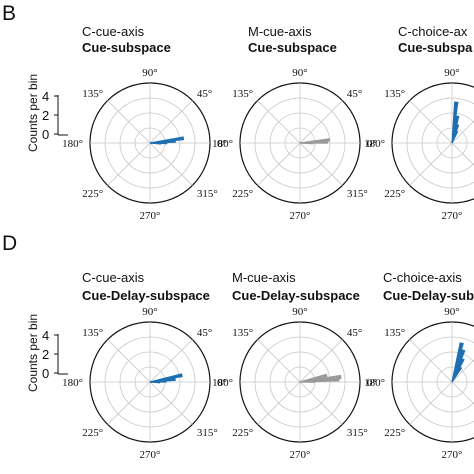  What do you see at coordinates (45, 373) in the screenshot?
I see `count-tick-0-d: 0` at bounding box center [45, 373].